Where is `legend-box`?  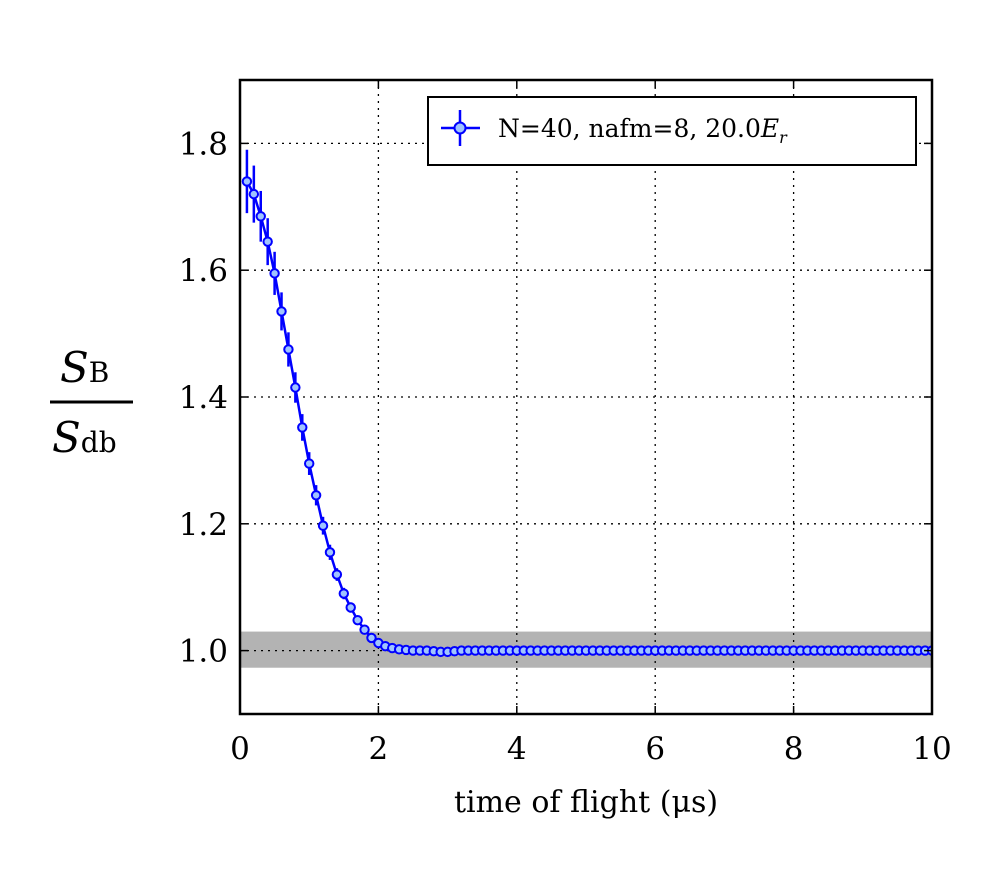 legend-box is located at coordinates (672, 131).